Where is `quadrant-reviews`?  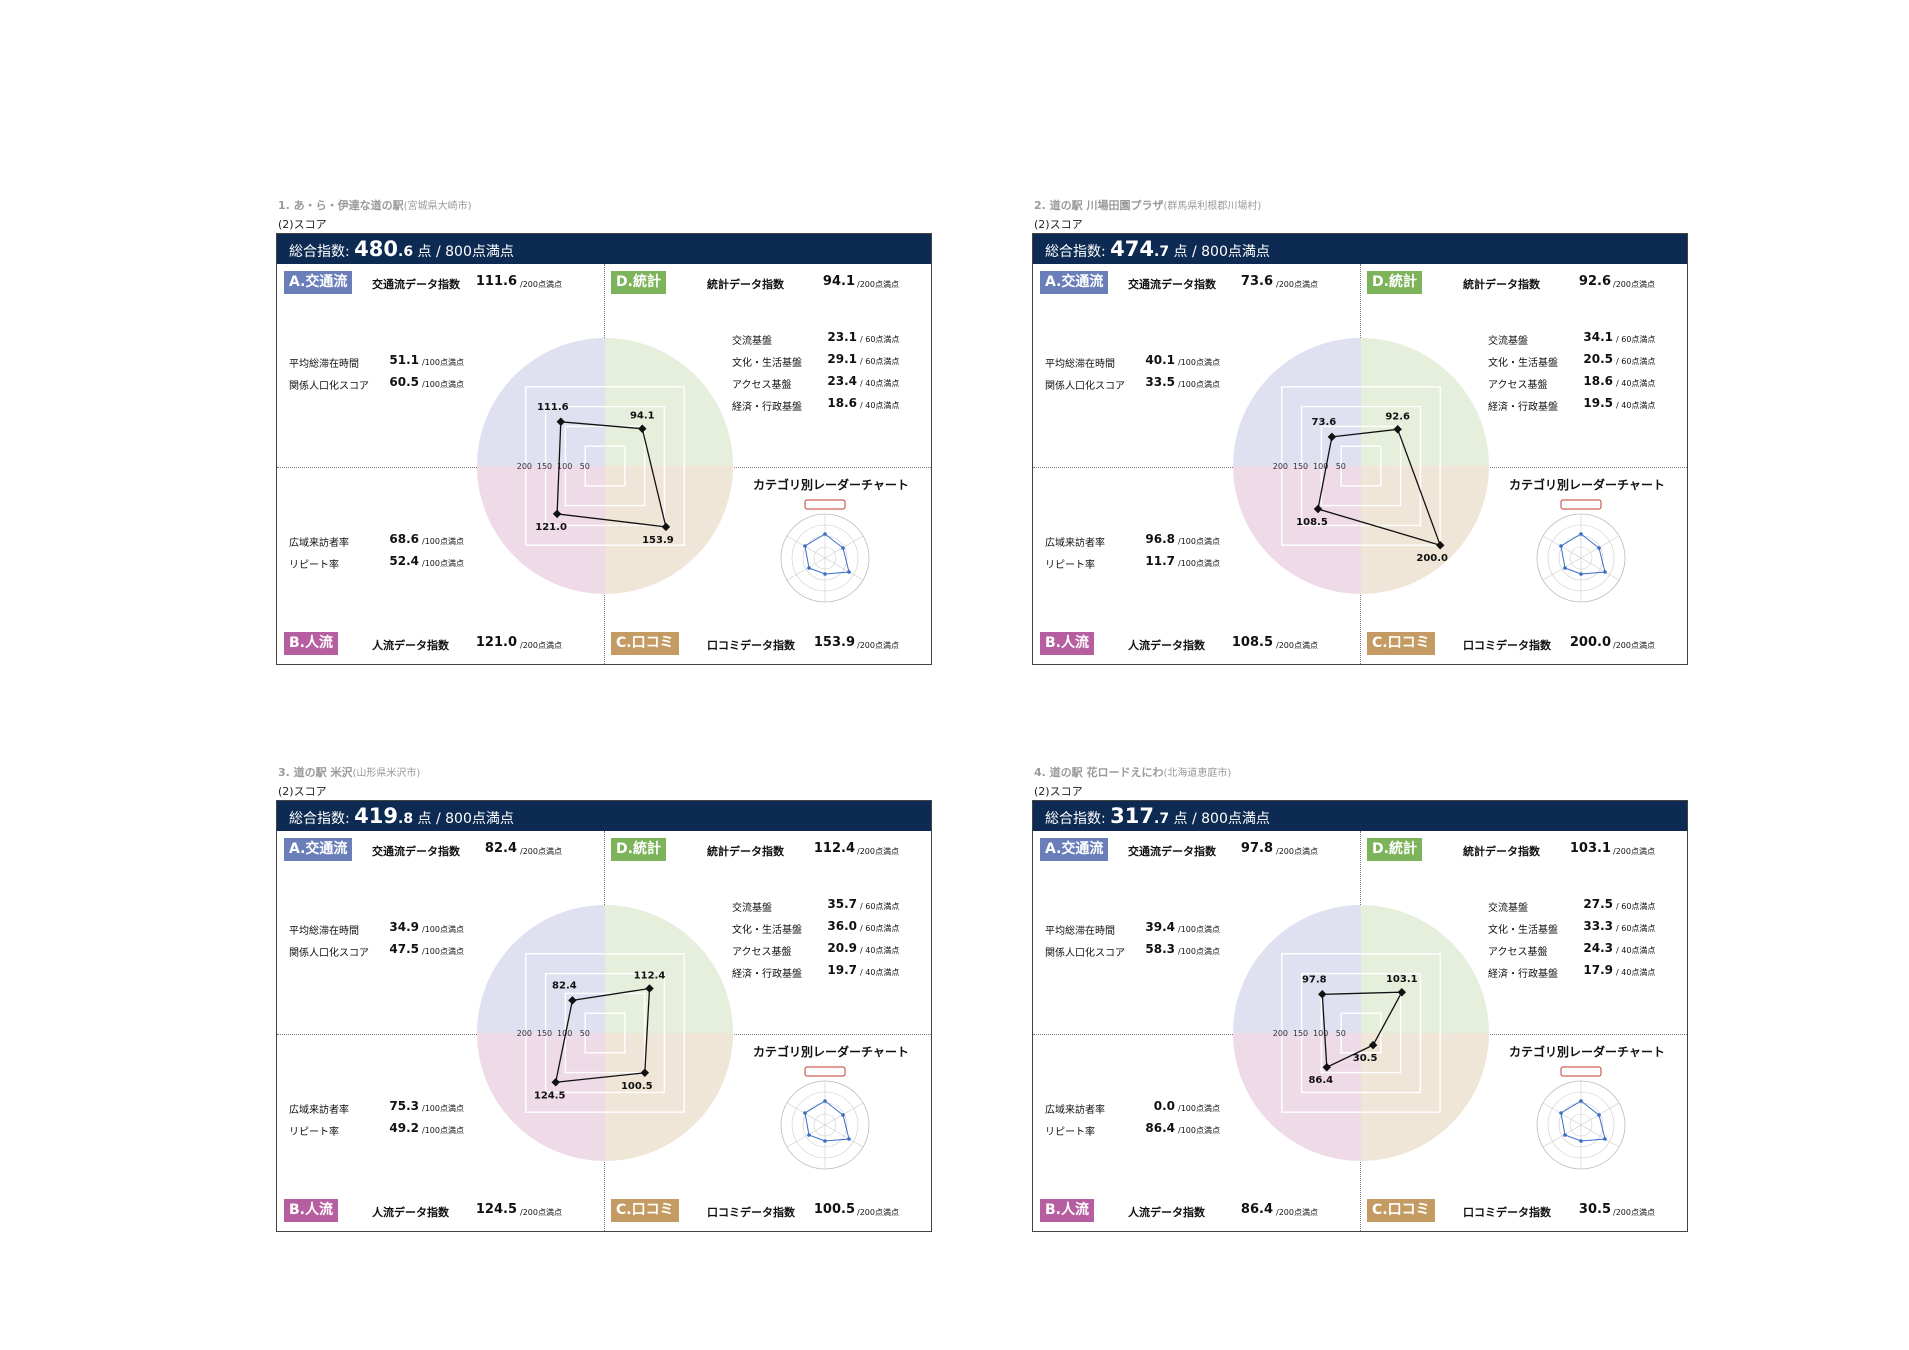 quadrant-reviews is located at coordinates (669, 530).